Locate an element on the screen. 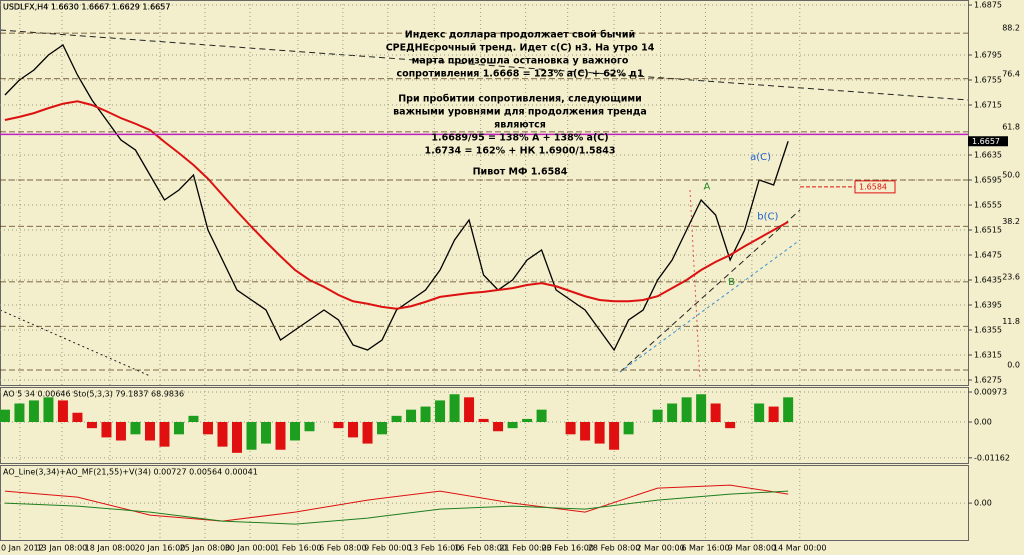  x-tick-label: 6 Mar 16:00 is located at coordinates (705, 548).